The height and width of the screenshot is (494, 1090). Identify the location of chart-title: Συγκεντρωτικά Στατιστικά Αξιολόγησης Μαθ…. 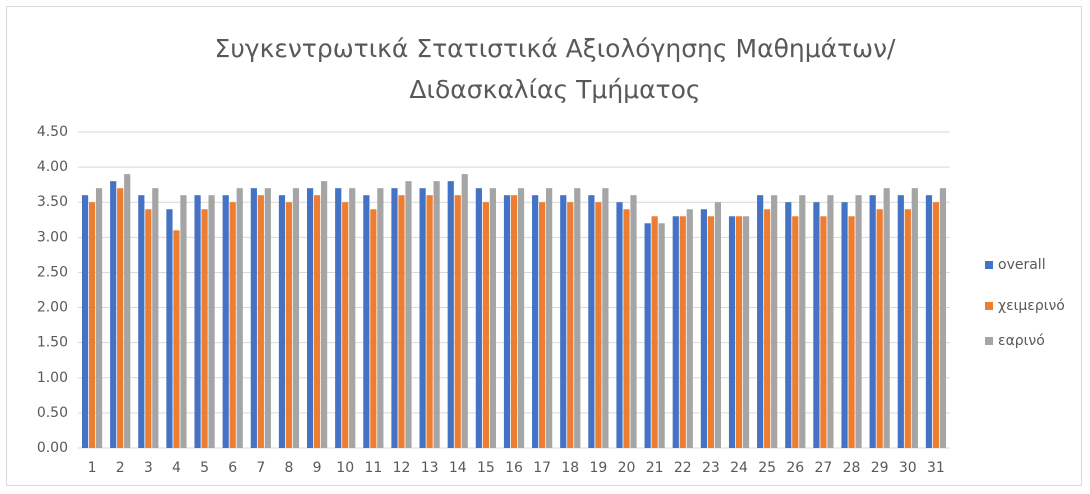
(555, 69).